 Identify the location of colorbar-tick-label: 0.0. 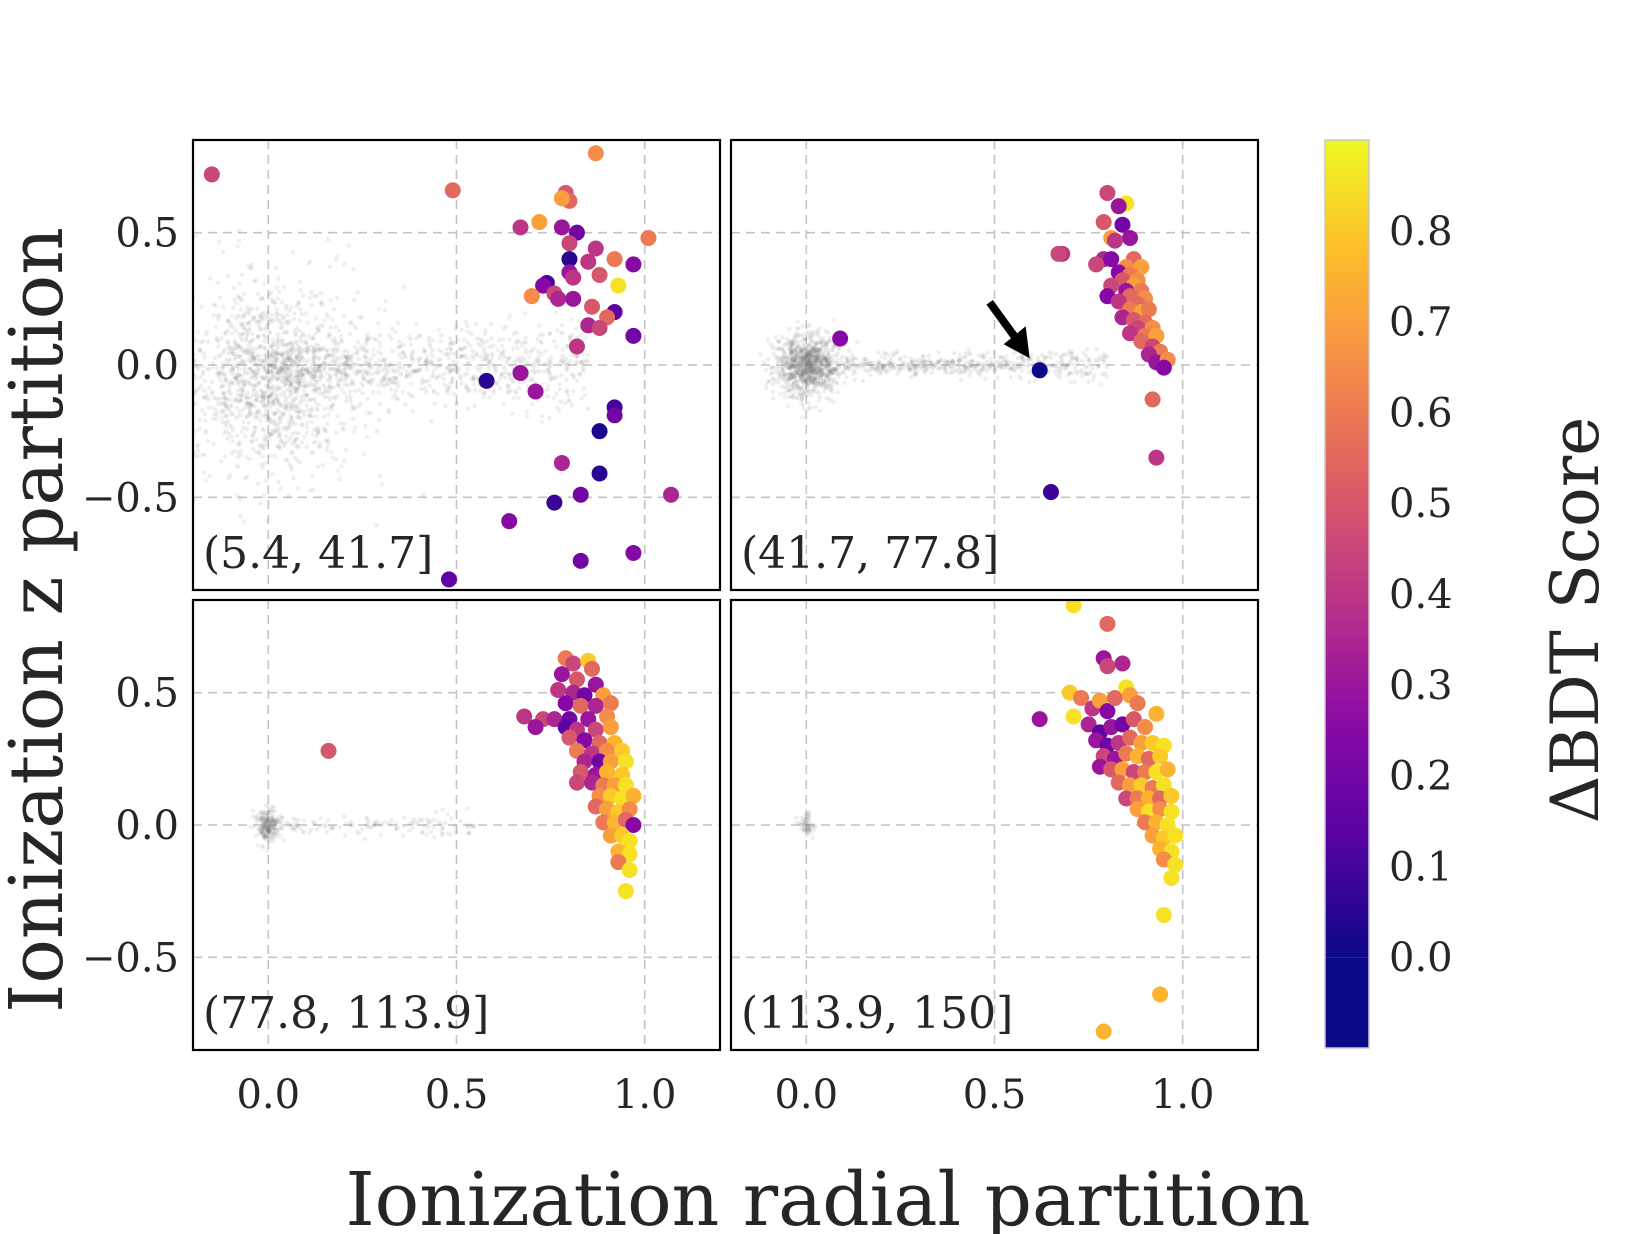
(1421, 958).